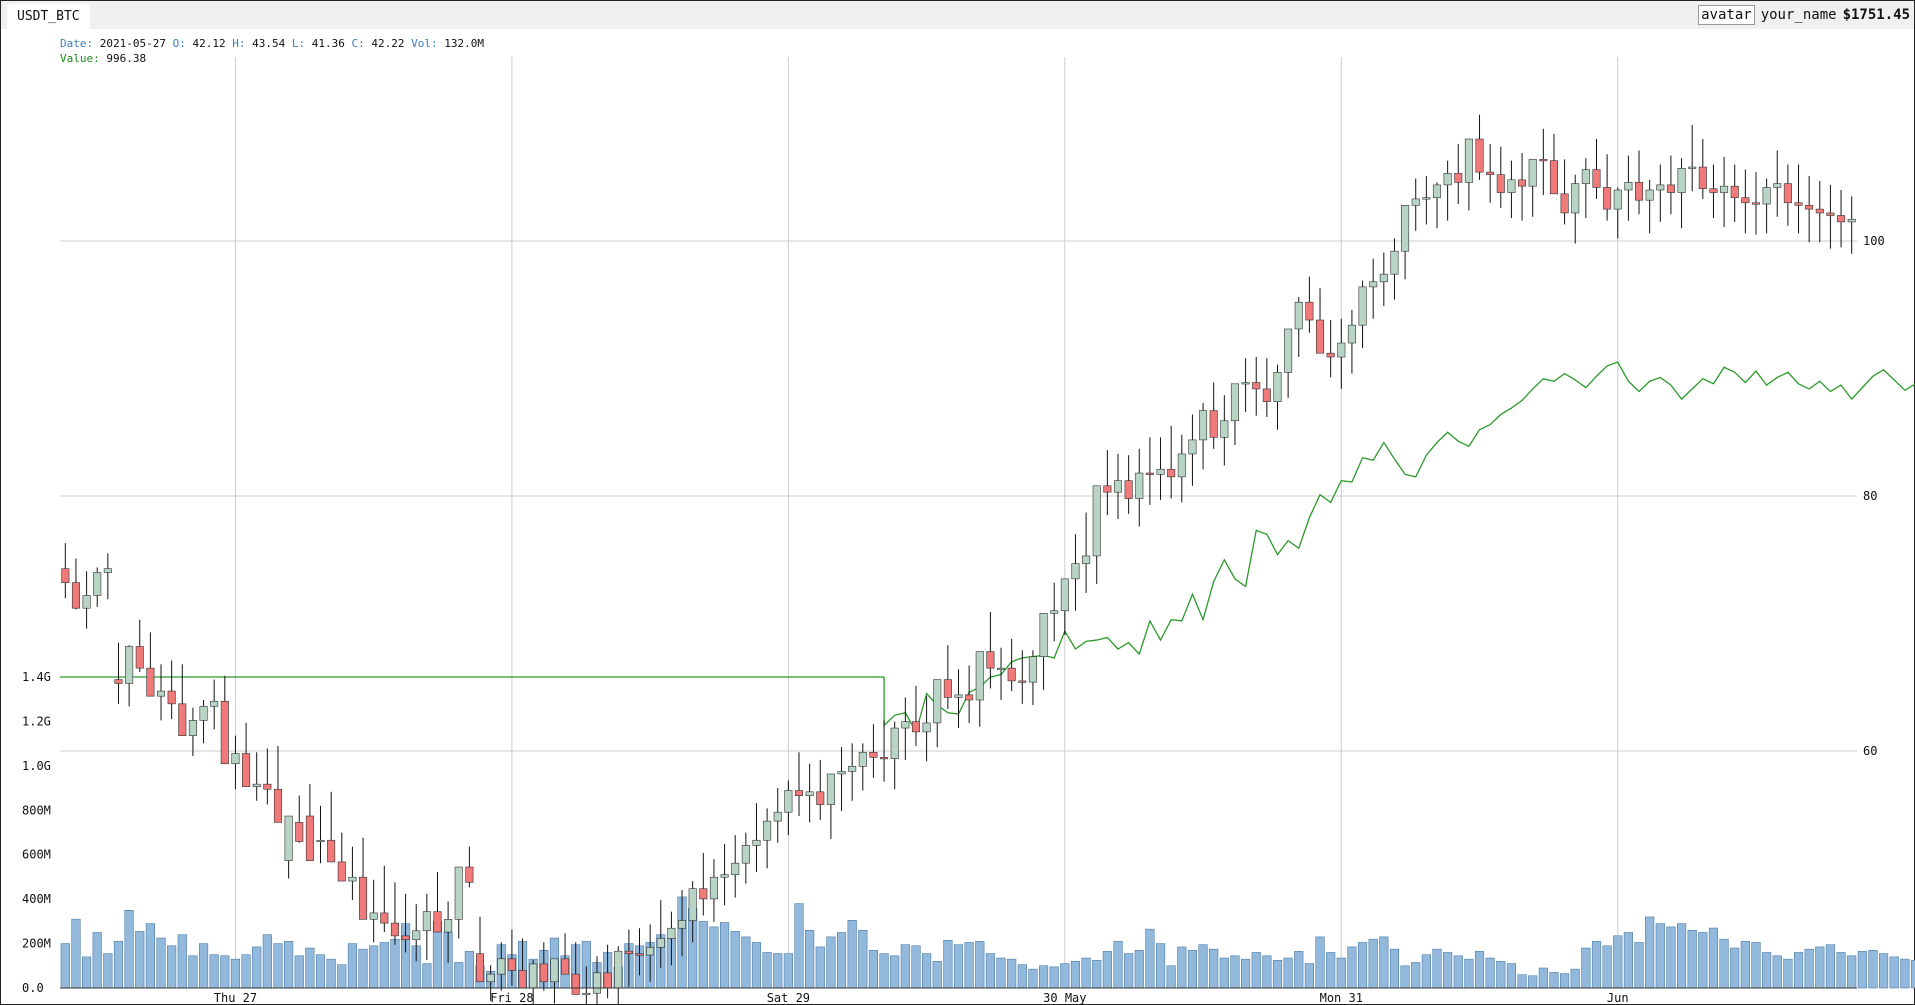 The width and height of the screenshot is (1915, 1005). I want to click on volume-bars, so click(987, 942).